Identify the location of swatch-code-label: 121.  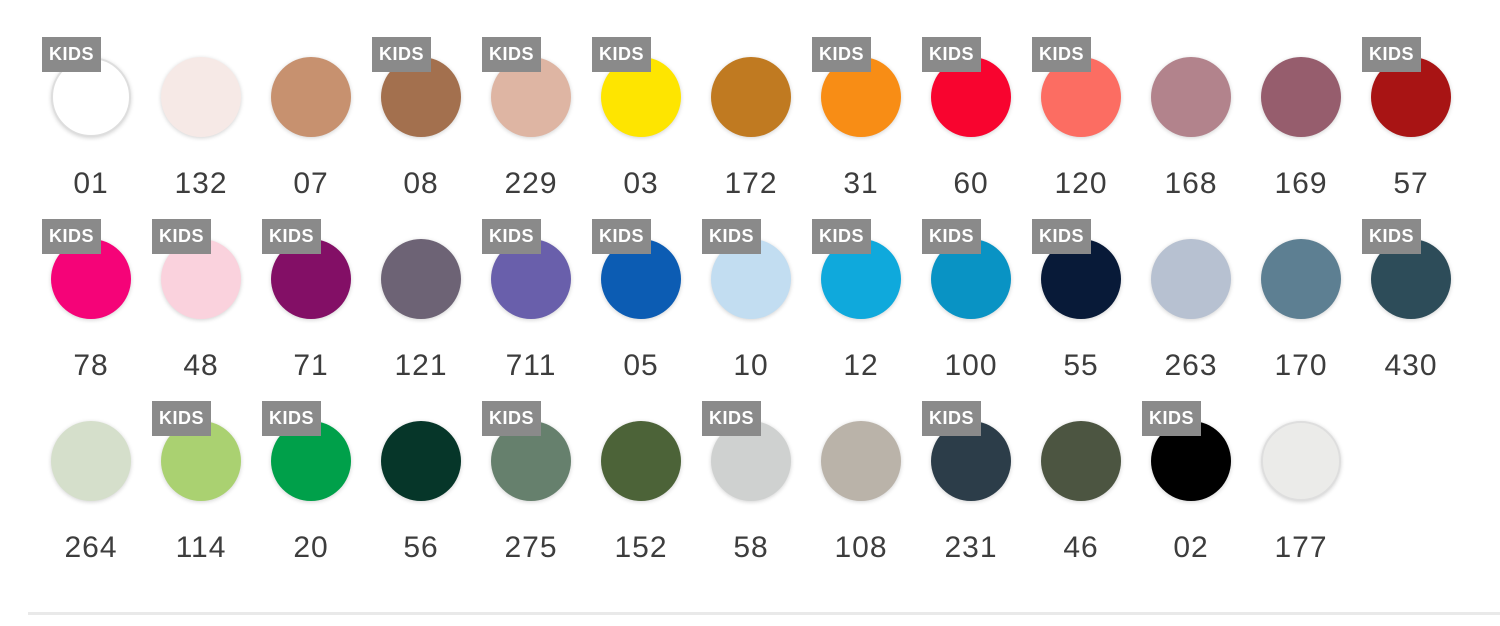
(421, 365).